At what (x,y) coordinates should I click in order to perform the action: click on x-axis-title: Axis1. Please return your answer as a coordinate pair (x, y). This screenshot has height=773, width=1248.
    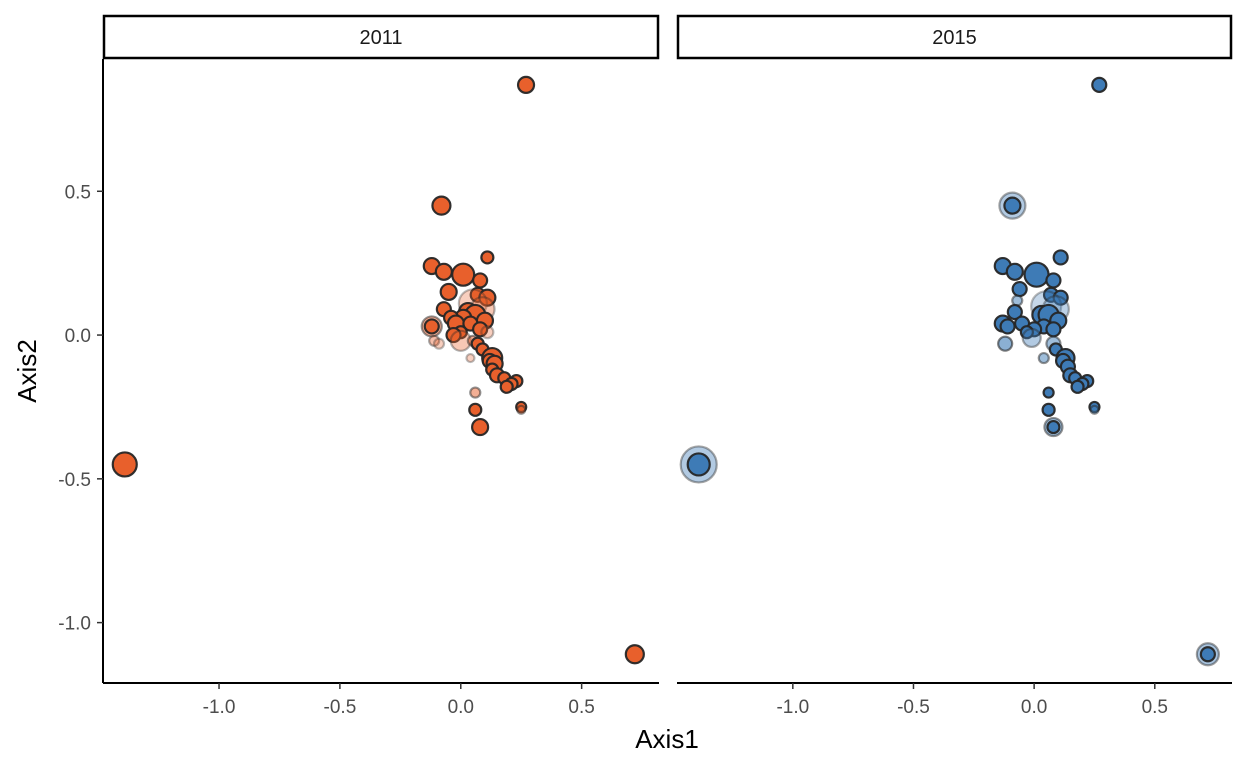
    Looking at the image, I should click on (667, 739).